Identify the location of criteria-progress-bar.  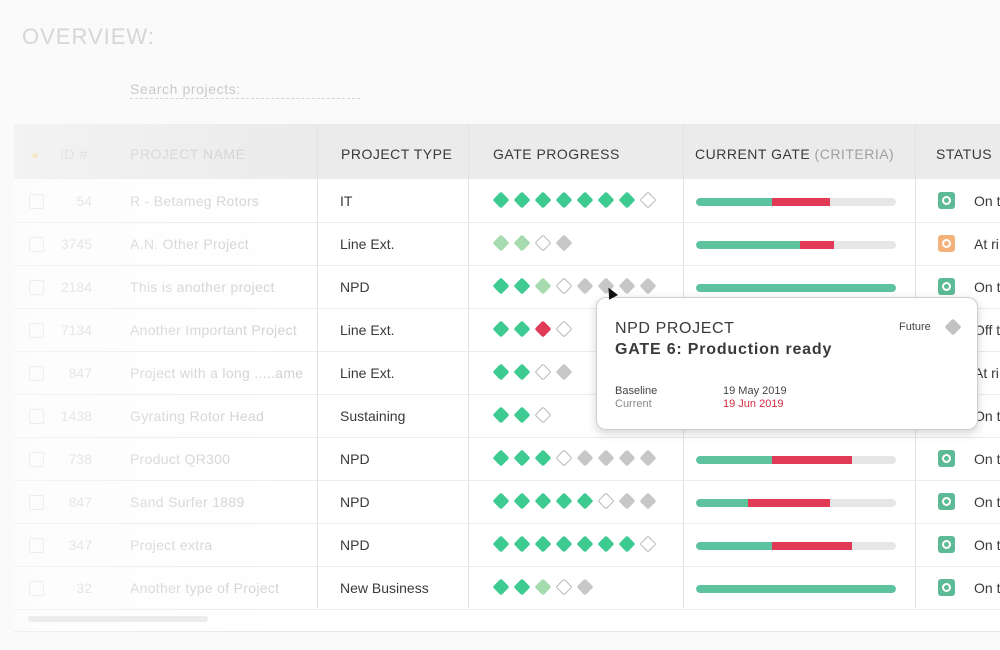
(796, 245).